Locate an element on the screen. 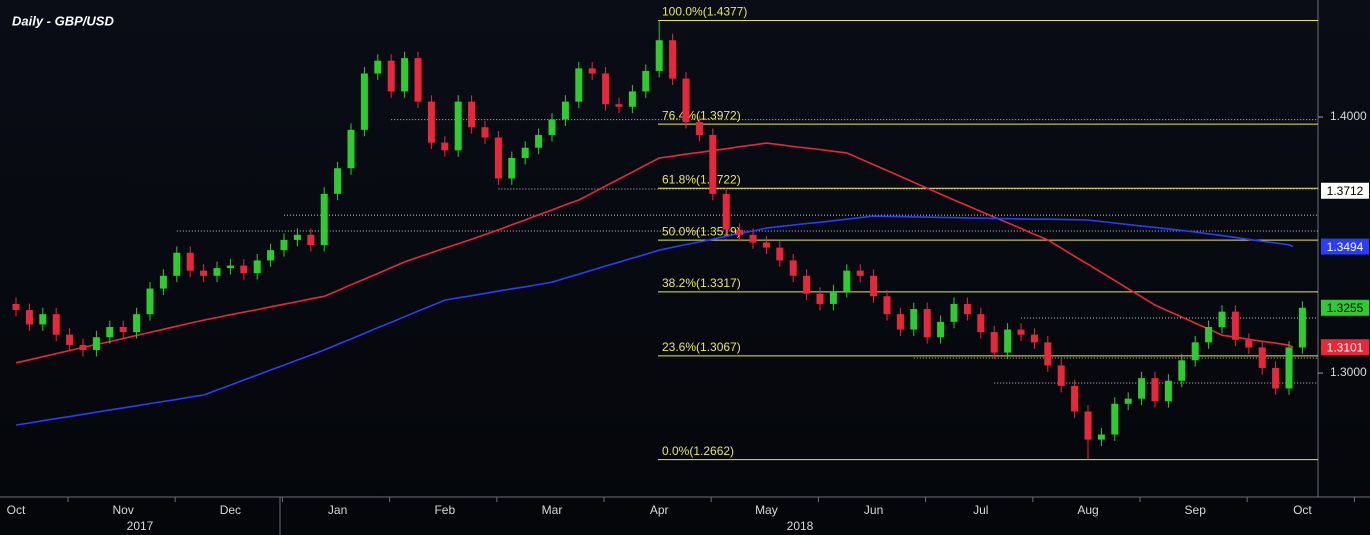 The height and width of the screenshot is (535, 1370). chart-title: Daily - GBP/USD is located at coordinates (63, 20).